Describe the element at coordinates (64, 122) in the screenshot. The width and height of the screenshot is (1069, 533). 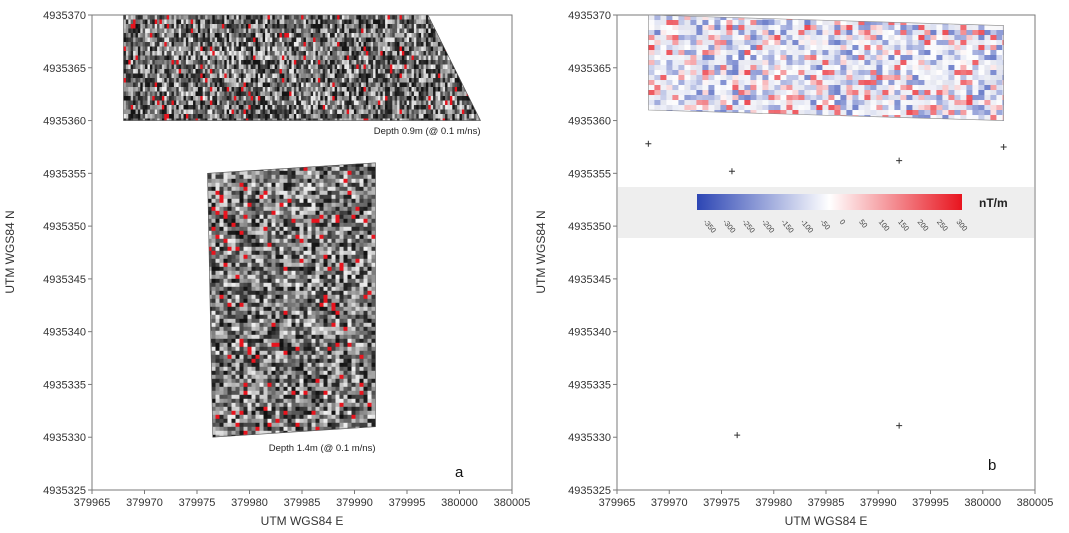
I see `panel-a-ytick-label: 4935360` at that location.